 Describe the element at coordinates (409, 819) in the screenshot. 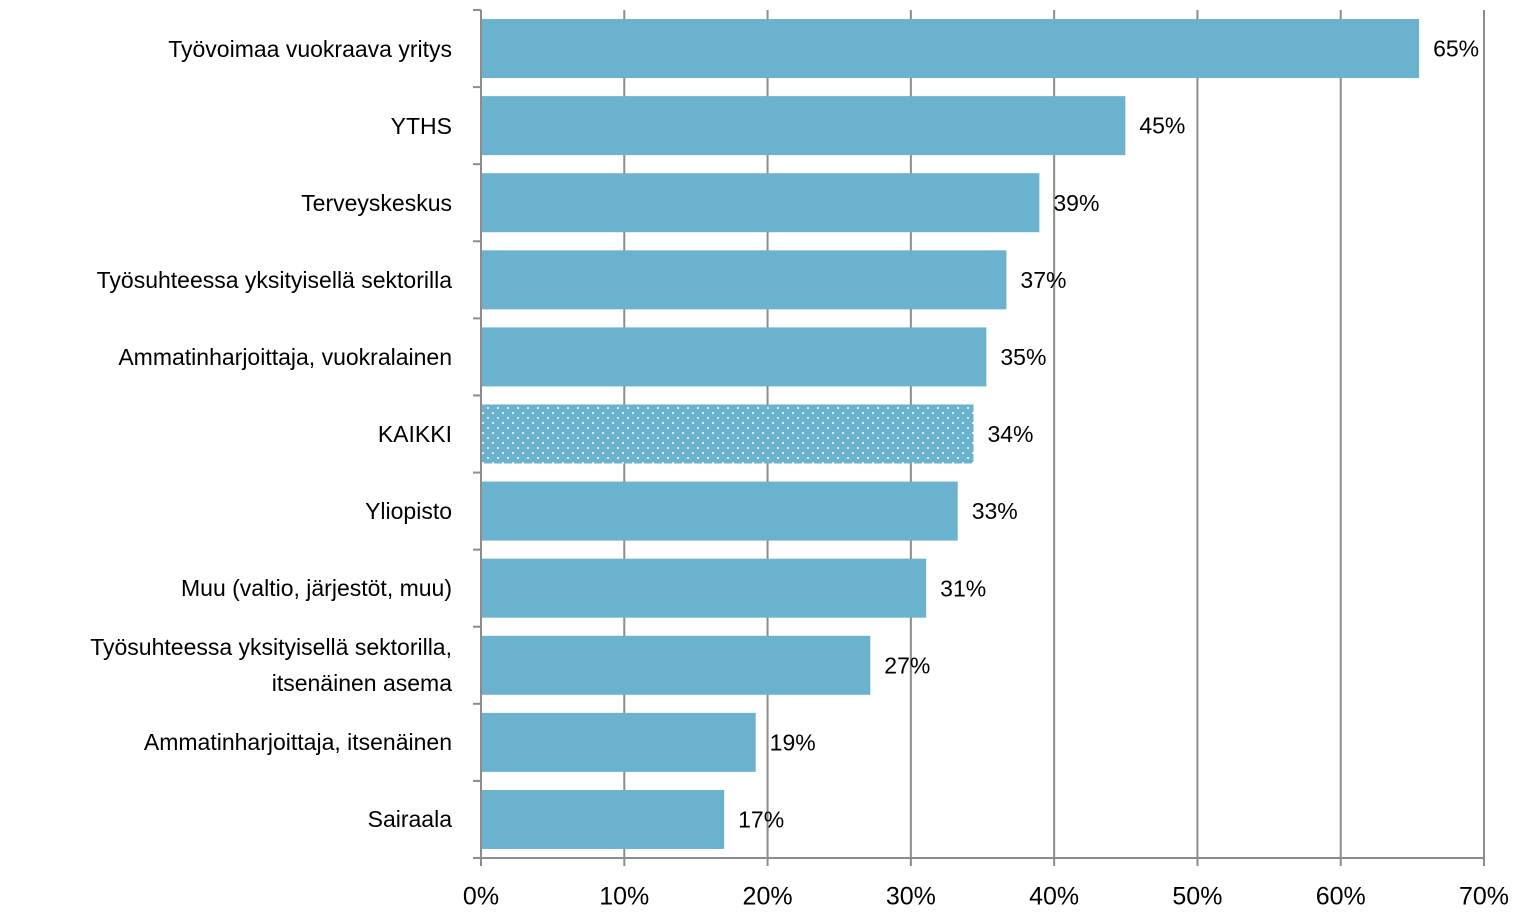

I see `category-text: Sairaala` at that location.